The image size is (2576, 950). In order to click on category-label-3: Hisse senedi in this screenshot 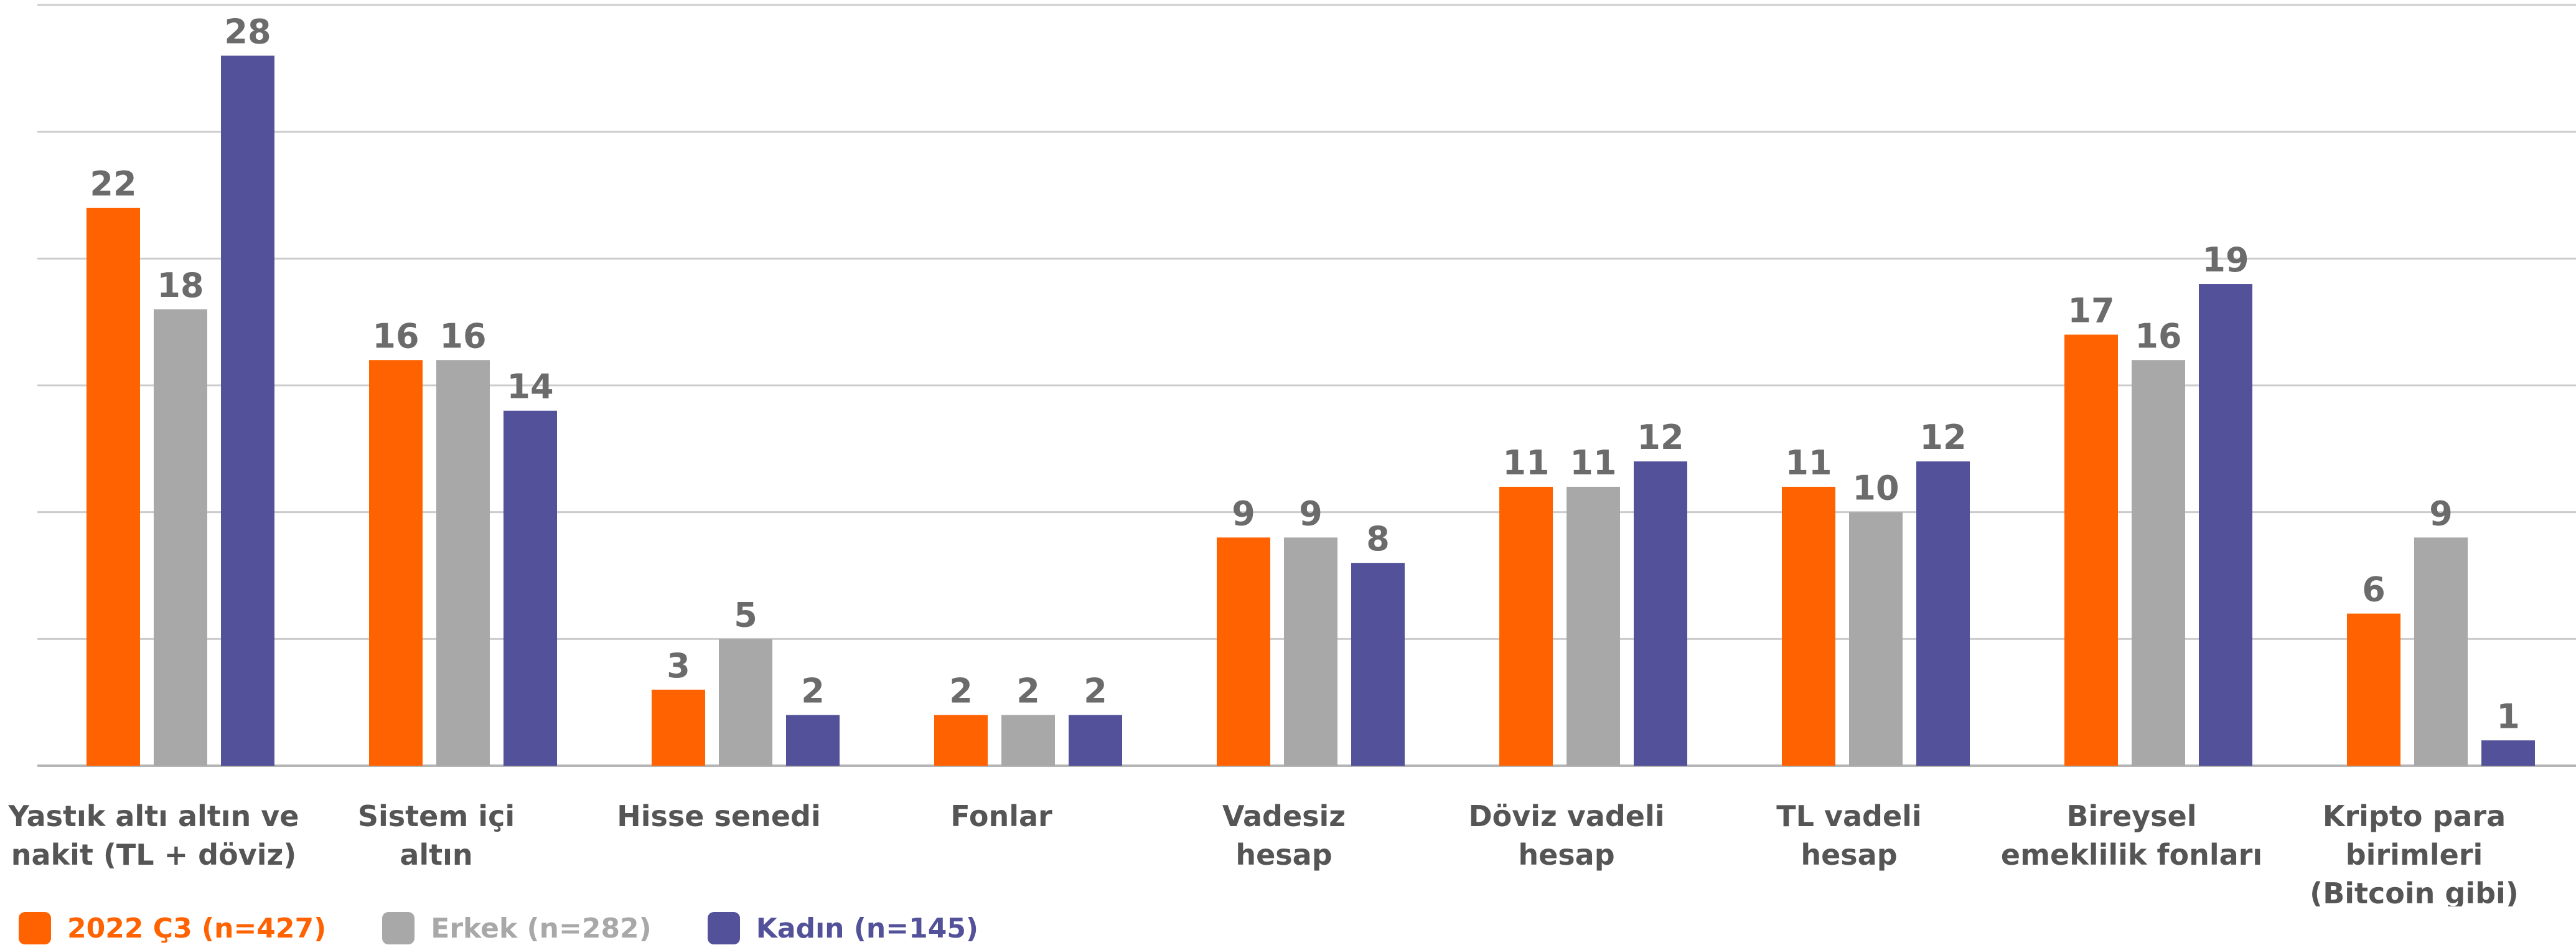, I will do `click(718, 816)`.